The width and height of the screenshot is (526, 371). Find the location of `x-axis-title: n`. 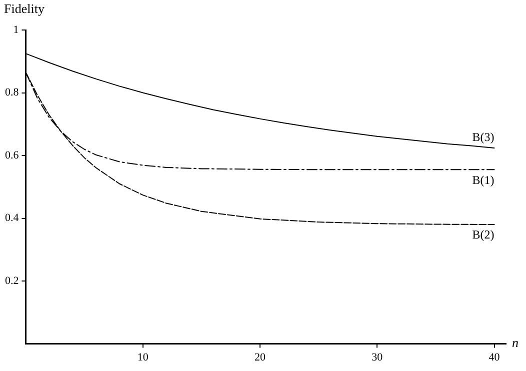

x-axis-title: n is located at coordinates (515, 342).